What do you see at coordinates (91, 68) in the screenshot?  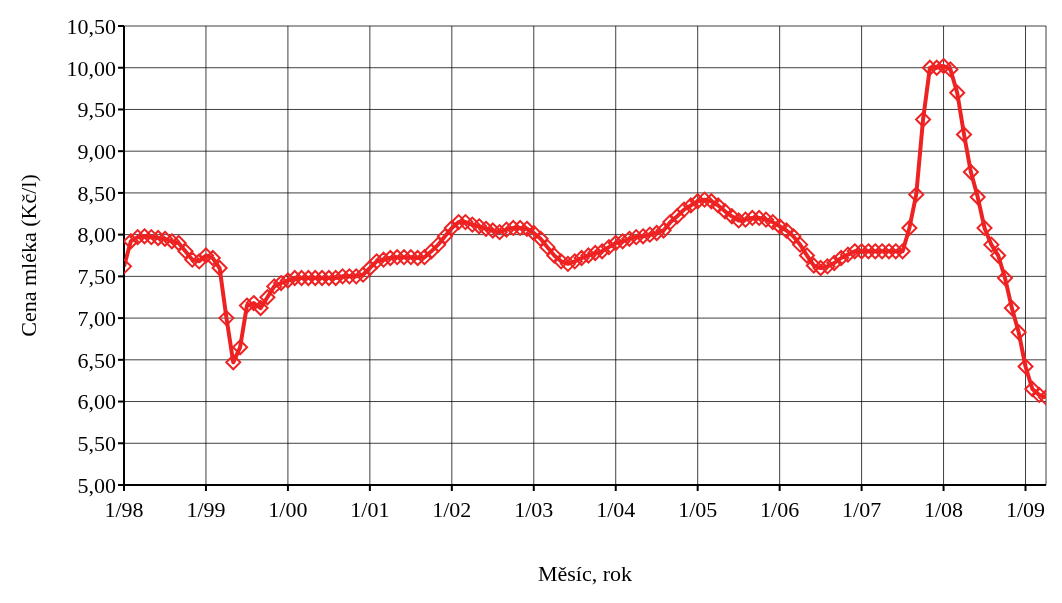 I see `y-tick-label: 10,00` at bounding box center [91, 68].